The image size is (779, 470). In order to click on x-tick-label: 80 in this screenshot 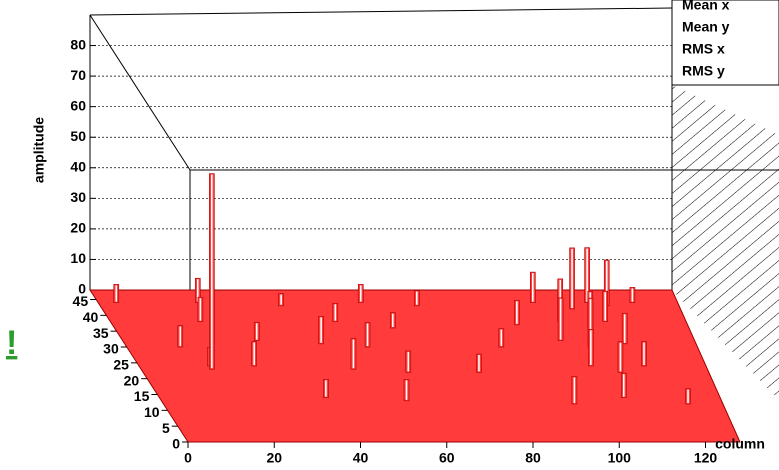, I will do `click(533, 458)`.